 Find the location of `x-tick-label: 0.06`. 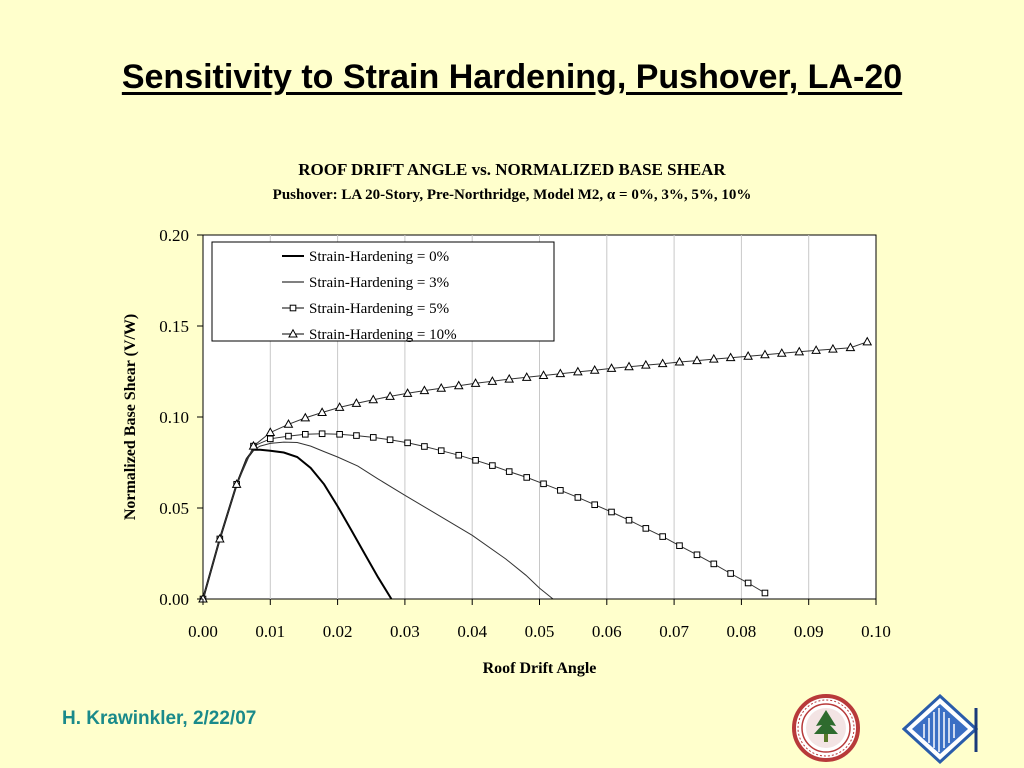

x-tick-label: 0.06 is located at coordinates (607, 631).